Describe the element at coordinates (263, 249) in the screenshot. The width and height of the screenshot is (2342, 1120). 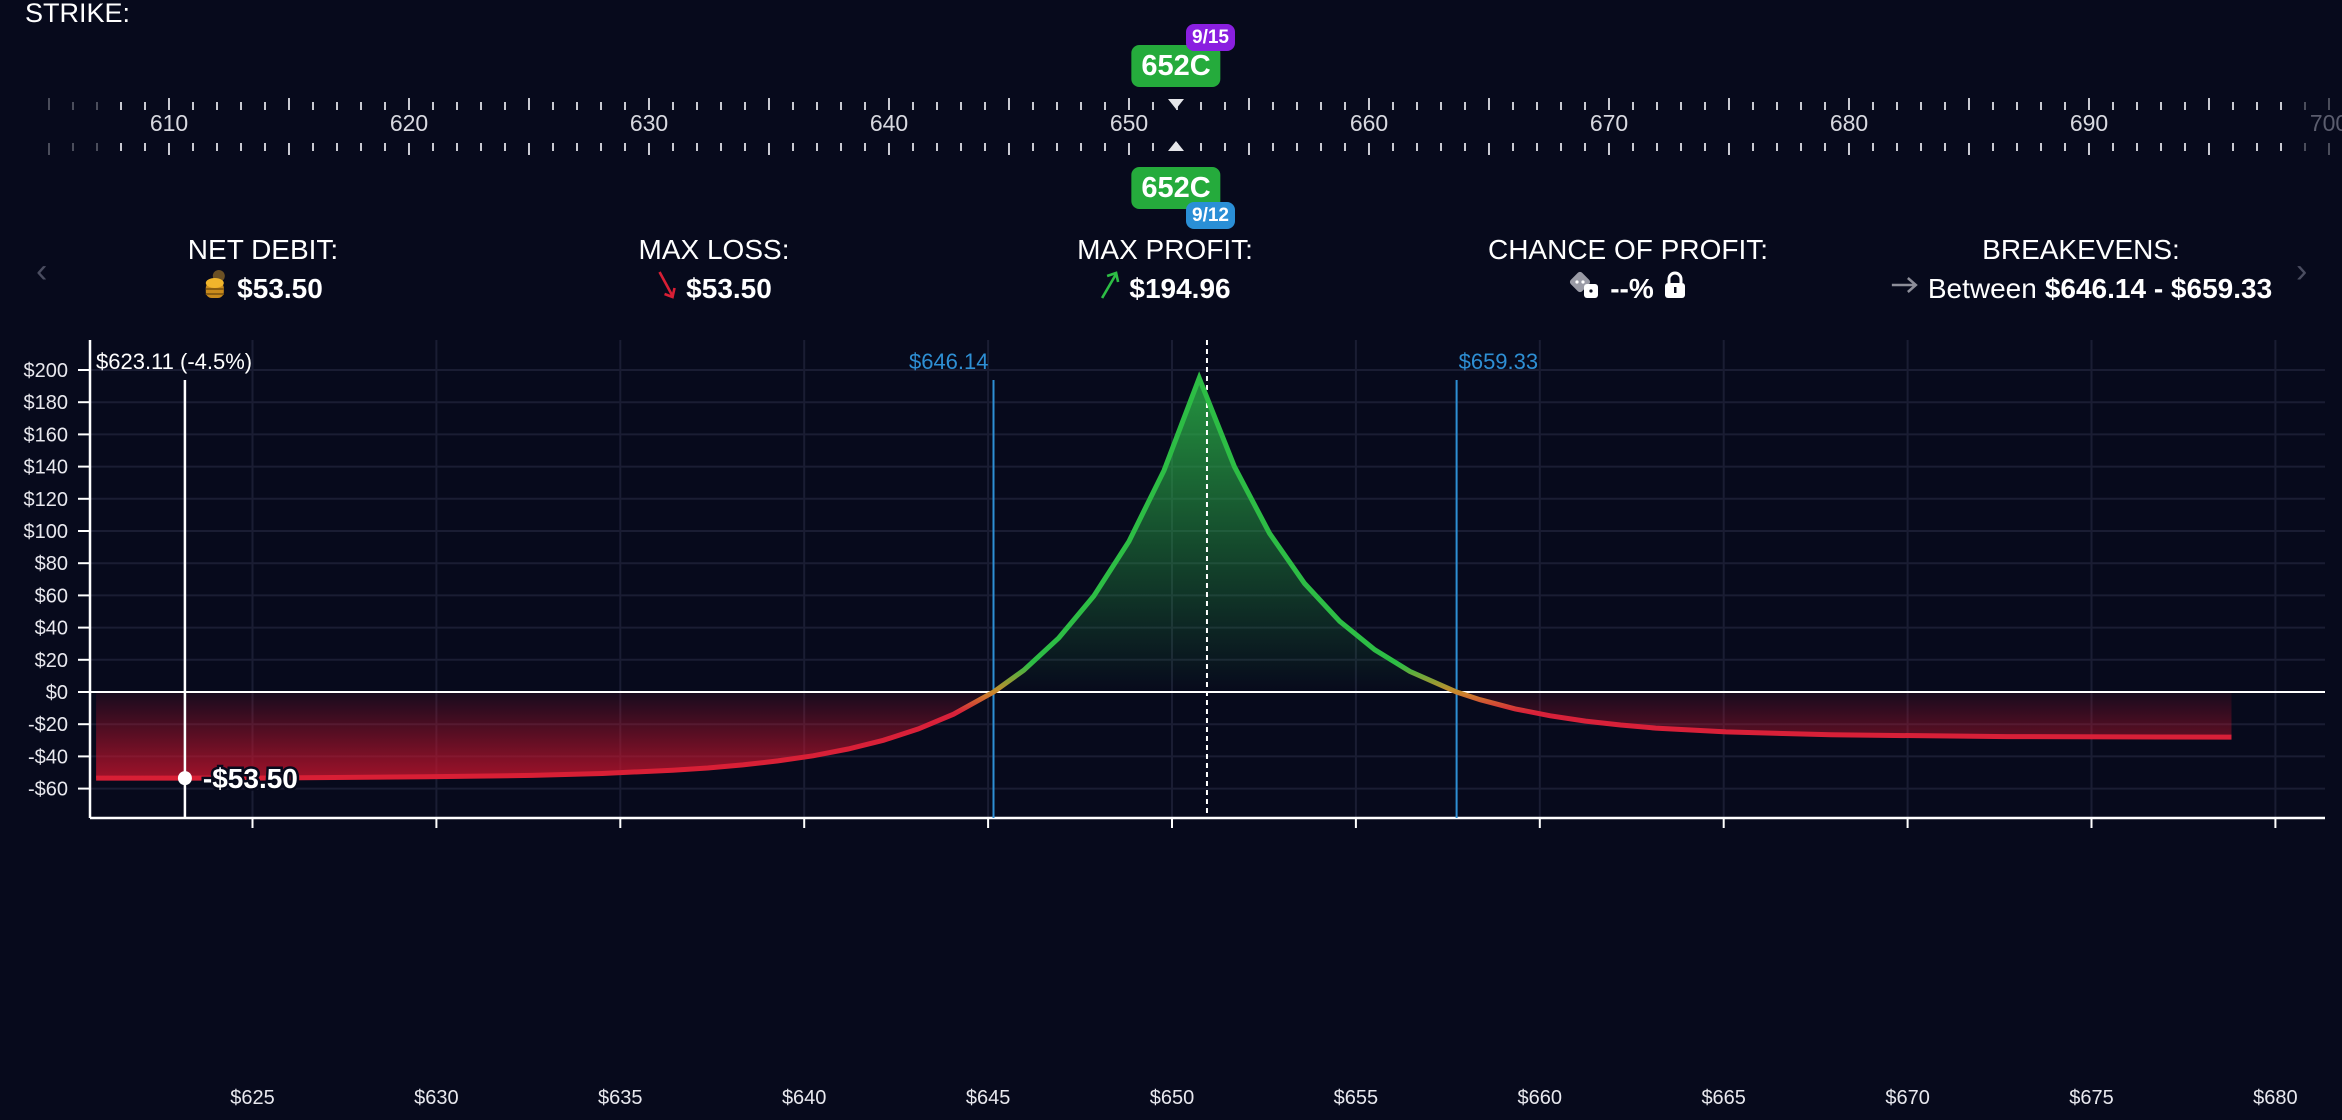
I see `stat-label: NET DEBIT:` at that location.